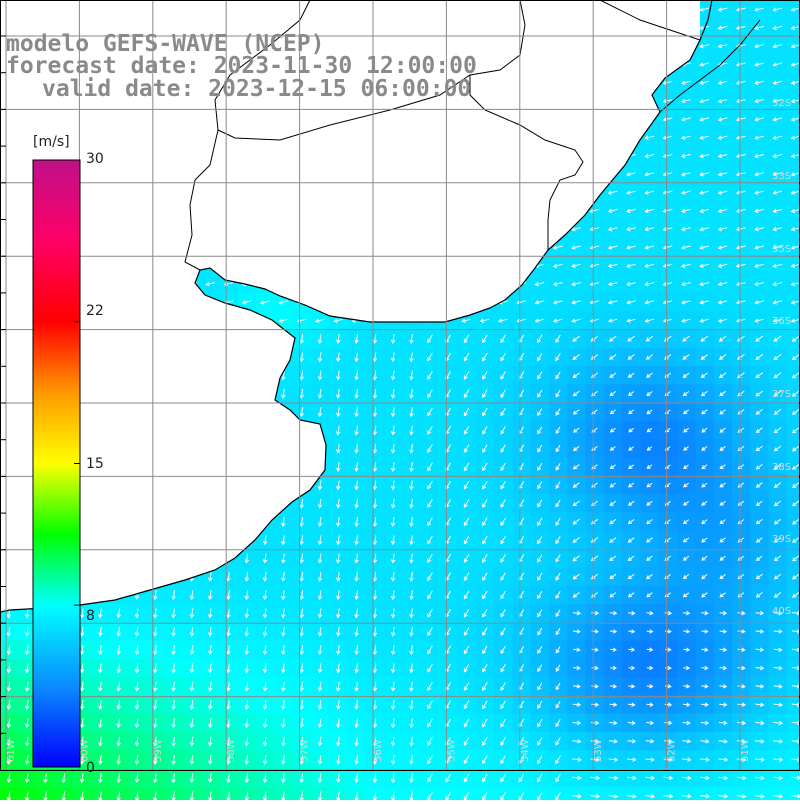 Image resolution: width=800 pixels, height=804 pixels. What do you see at coordinates (231, 750) in the screenshot?
I see `longitude-label: 58W` at bounding box center [231, 750].